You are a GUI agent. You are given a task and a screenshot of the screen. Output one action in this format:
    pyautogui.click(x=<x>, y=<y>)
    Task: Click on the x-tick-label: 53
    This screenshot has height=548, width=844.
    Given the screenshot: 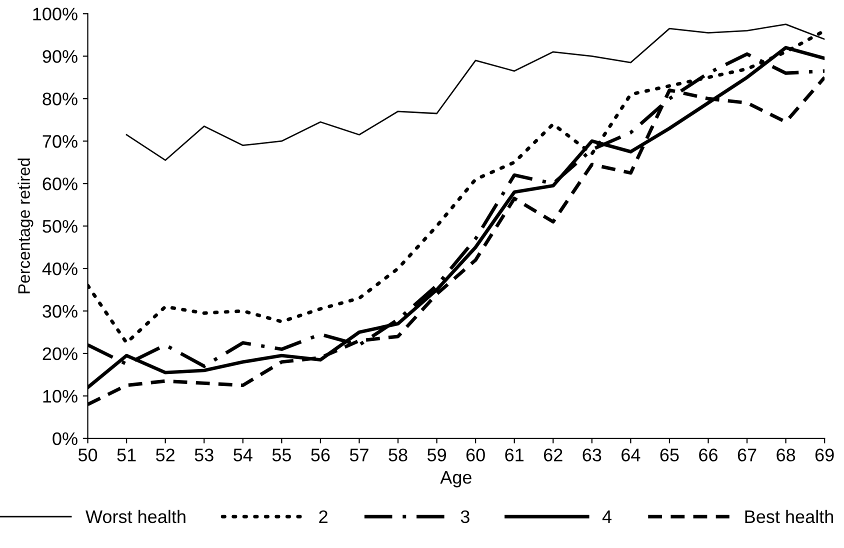 What is the action you would take?
    pyautogui.click(x=204, y=455)
    